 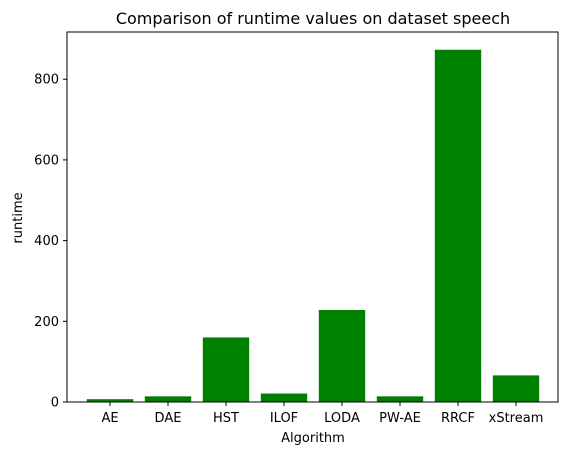 What do you see at coordinates (226, 369) in the screenshot?
I see `bar-hst` at bounding box center [226, 369].